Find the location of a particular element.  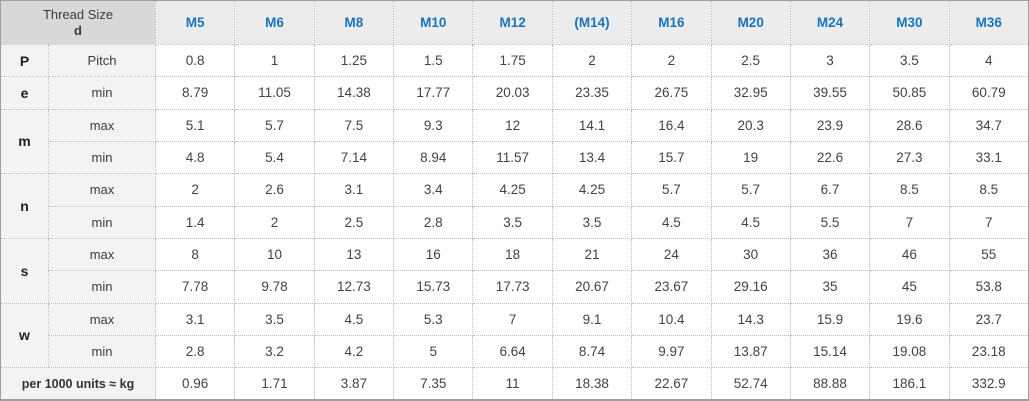

value-cell: 14.3 is located at coordinates (750, 319).